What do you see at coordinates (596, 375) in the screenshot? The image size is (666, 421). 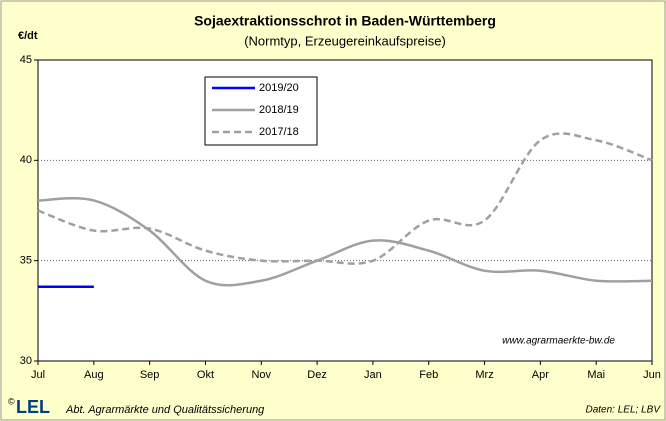 I see `x-tick-label: Mai` at bounding box center [596, 375].